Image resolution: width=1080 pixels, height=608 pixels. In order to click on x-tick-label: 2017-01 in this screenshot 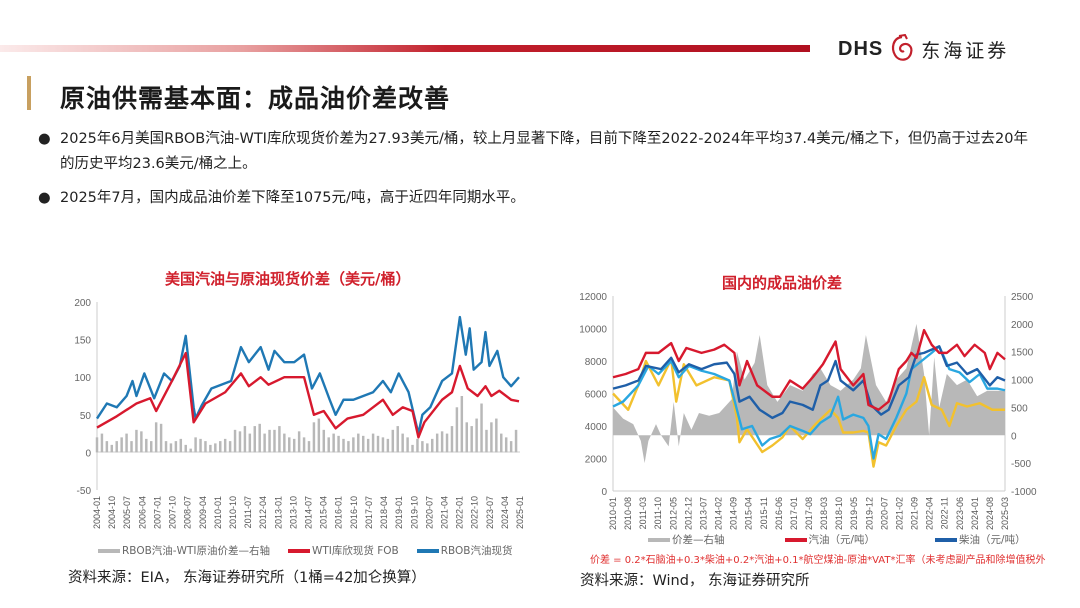, I will do `click(794, 513)`.